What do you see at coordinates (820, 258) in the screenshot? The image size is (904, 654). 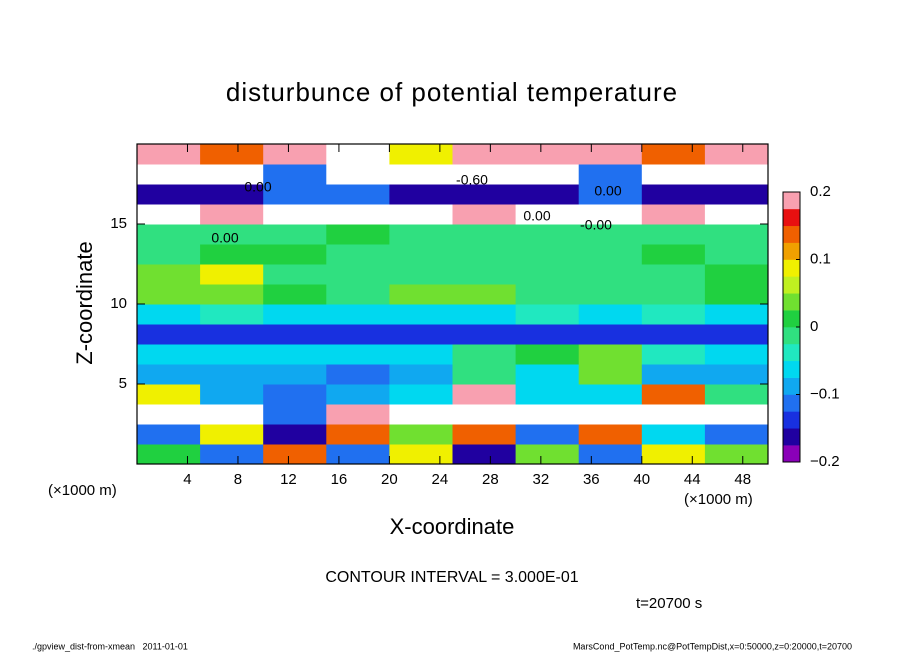 I see `colorbar-tick-label: 0.1` at bounding box center [820, 258].